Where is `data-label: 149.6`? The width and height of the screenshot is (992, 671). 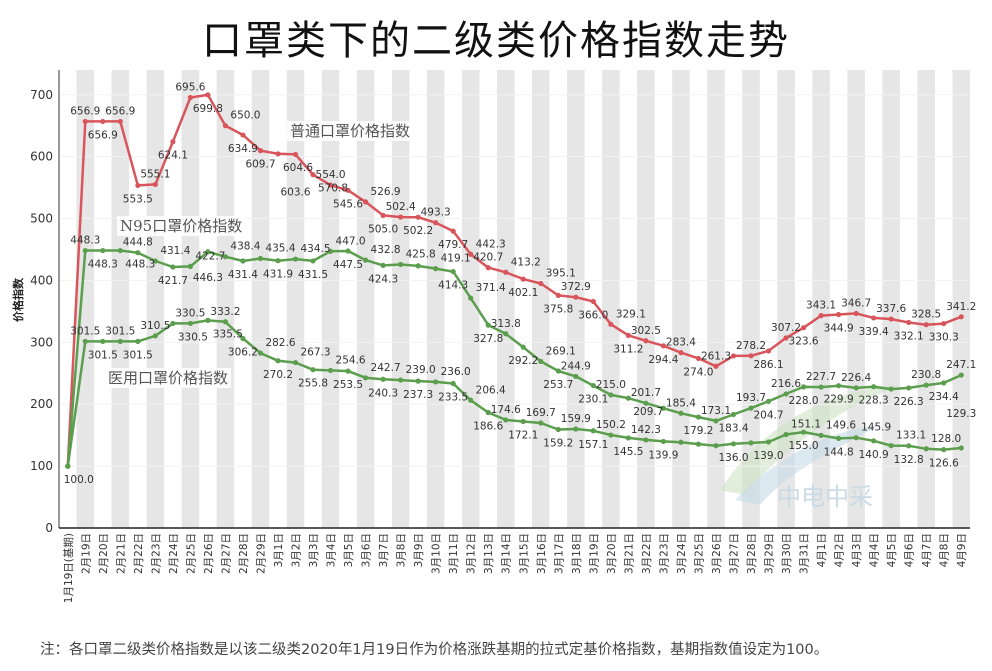 data-label: 149.6 is located at coordinates (841, 425).